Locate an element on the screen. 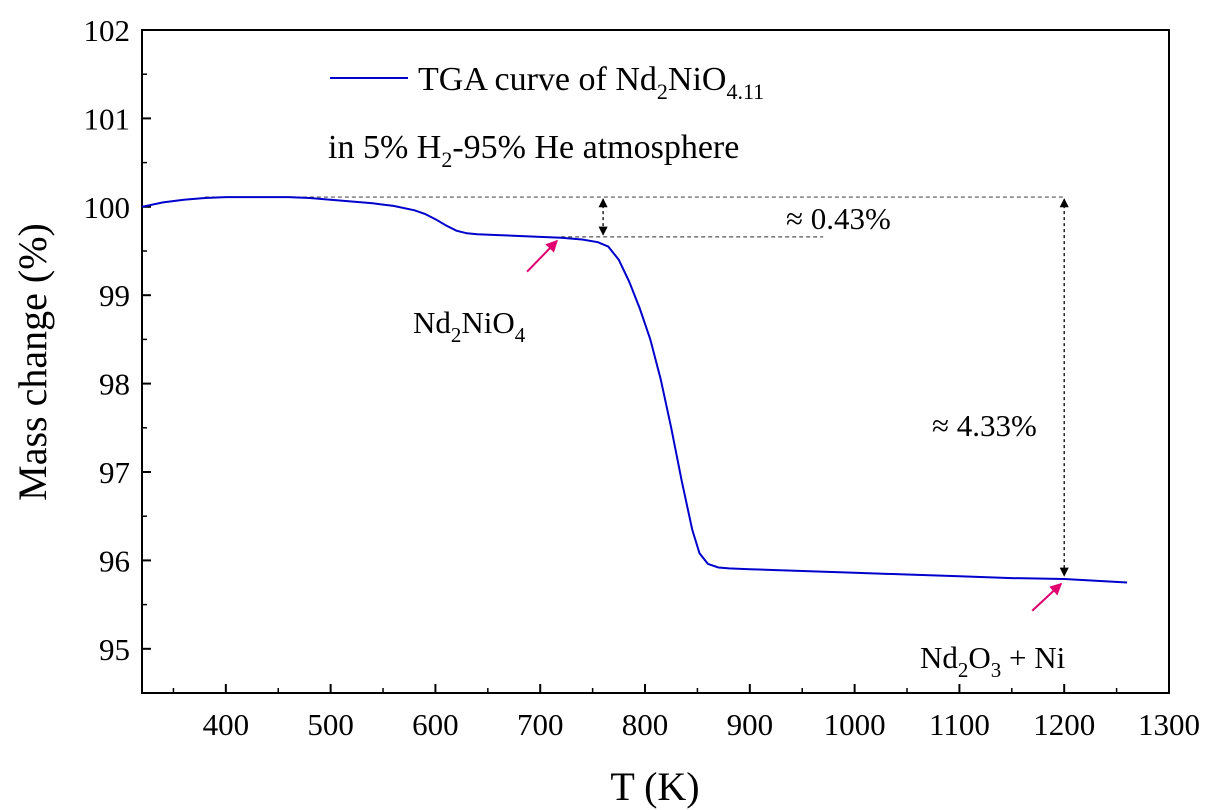  y-tick-label: 100 is located at coordinates (107, 207).